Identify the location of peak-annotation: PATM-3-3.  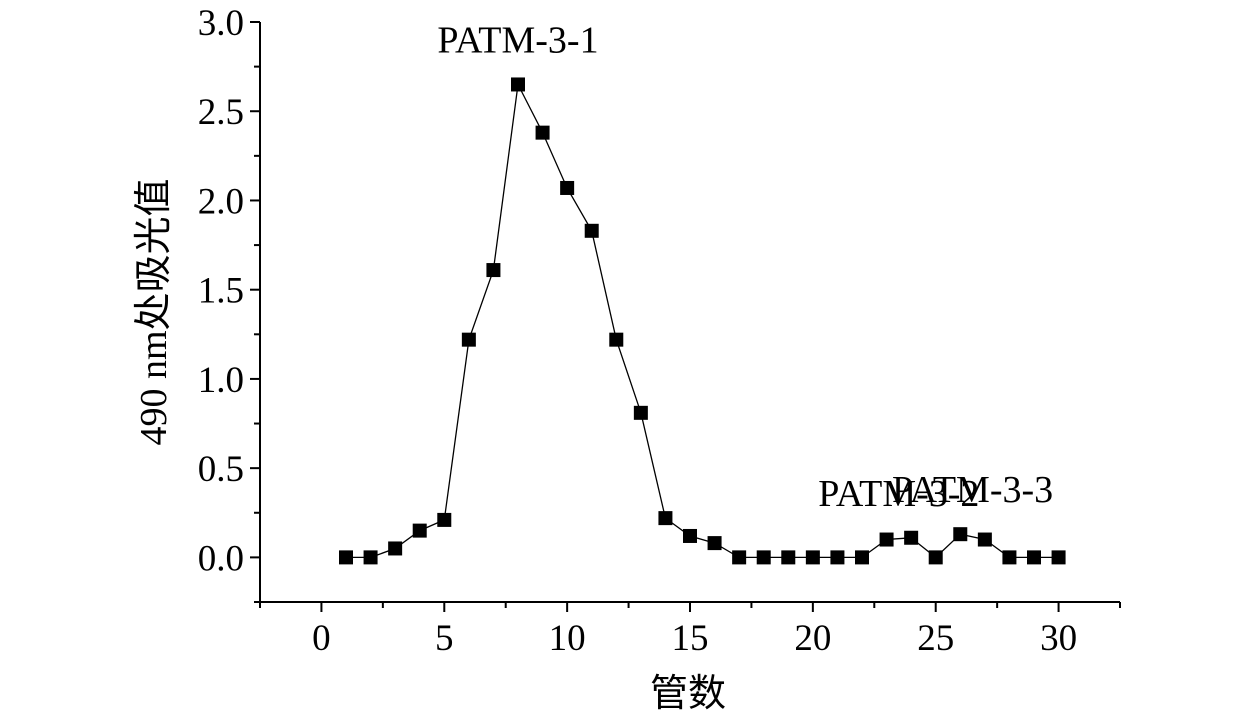
(972, 490).